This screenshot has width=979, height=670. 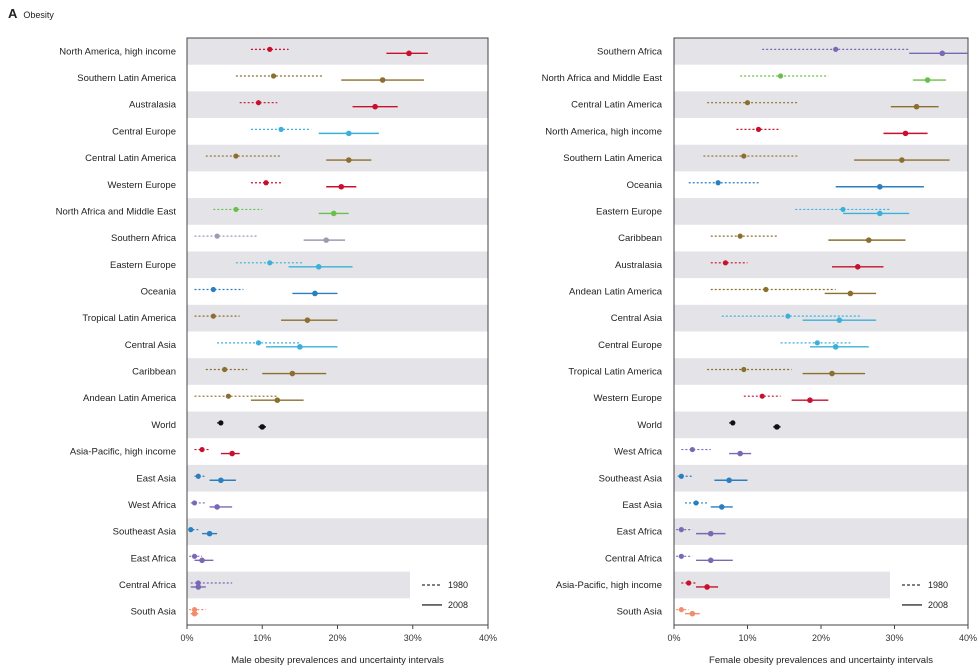 What do you see at coordinates (144, 238) in the screenshot?
I see `row-label: Southern Africa` at bounding box center [144, 238].